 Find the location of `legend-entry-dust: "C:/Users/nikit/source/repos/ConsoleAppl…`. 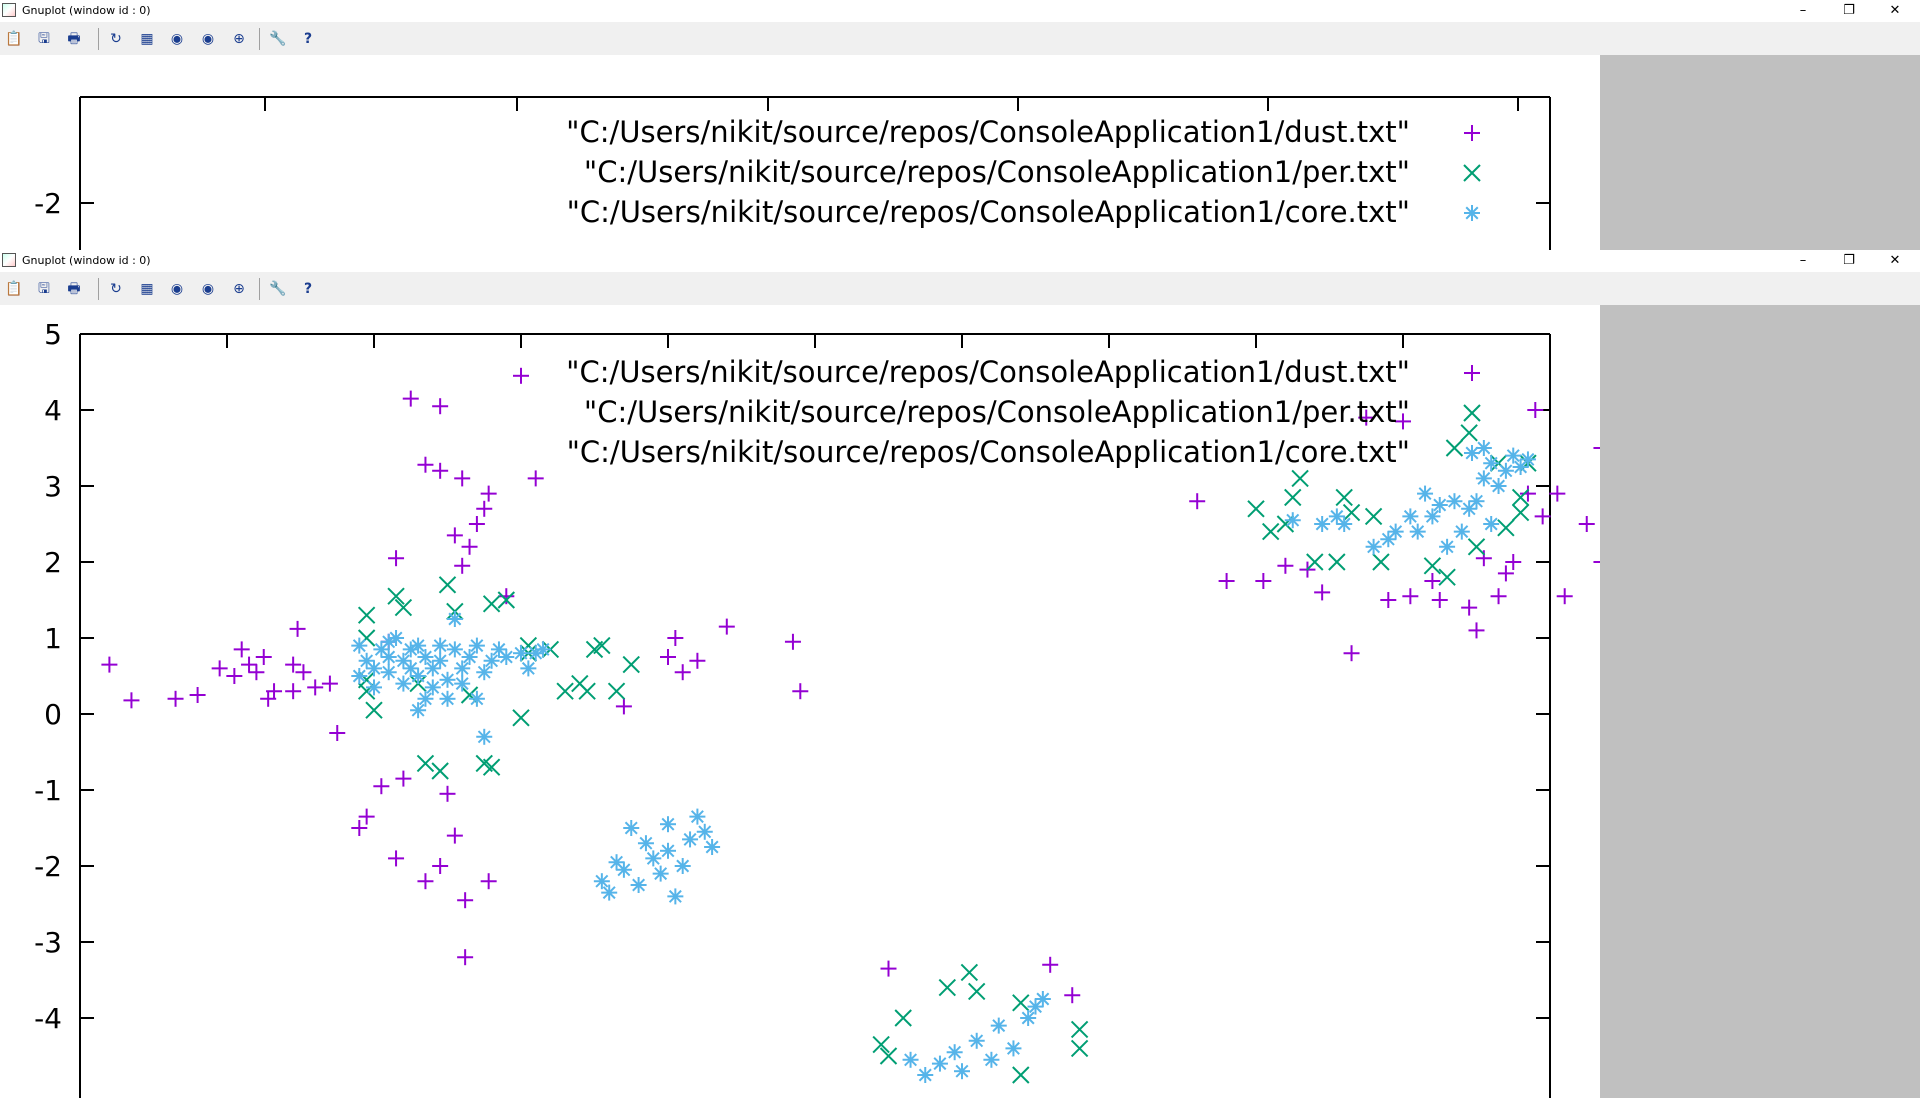

legend-entry-dust: "C:/Users/nikit/source/repos/ConsoleAppl… is located at coordinates (988, 132).